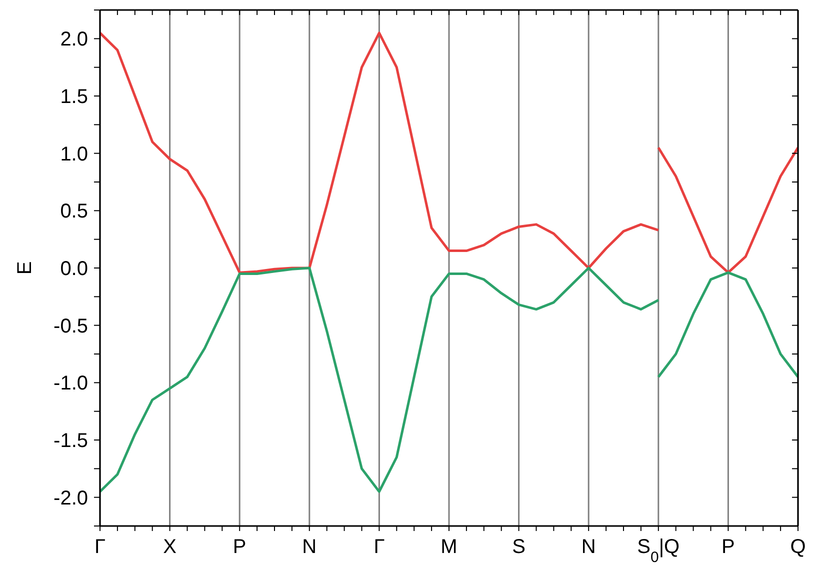 The image size is (820, 574). Describe the element at coordinates (71, 498) in the screenshot. I see `y-tick-label: -2.0` at that location.